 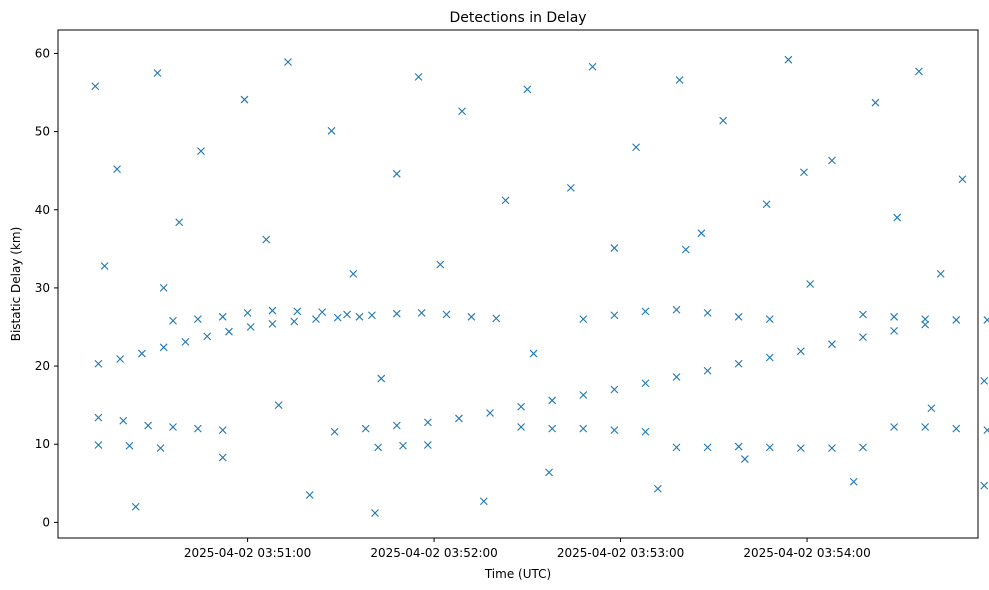 I want to click on x-tick-label: 2025-04-02 03:53:00, so click(x=620, y=553).